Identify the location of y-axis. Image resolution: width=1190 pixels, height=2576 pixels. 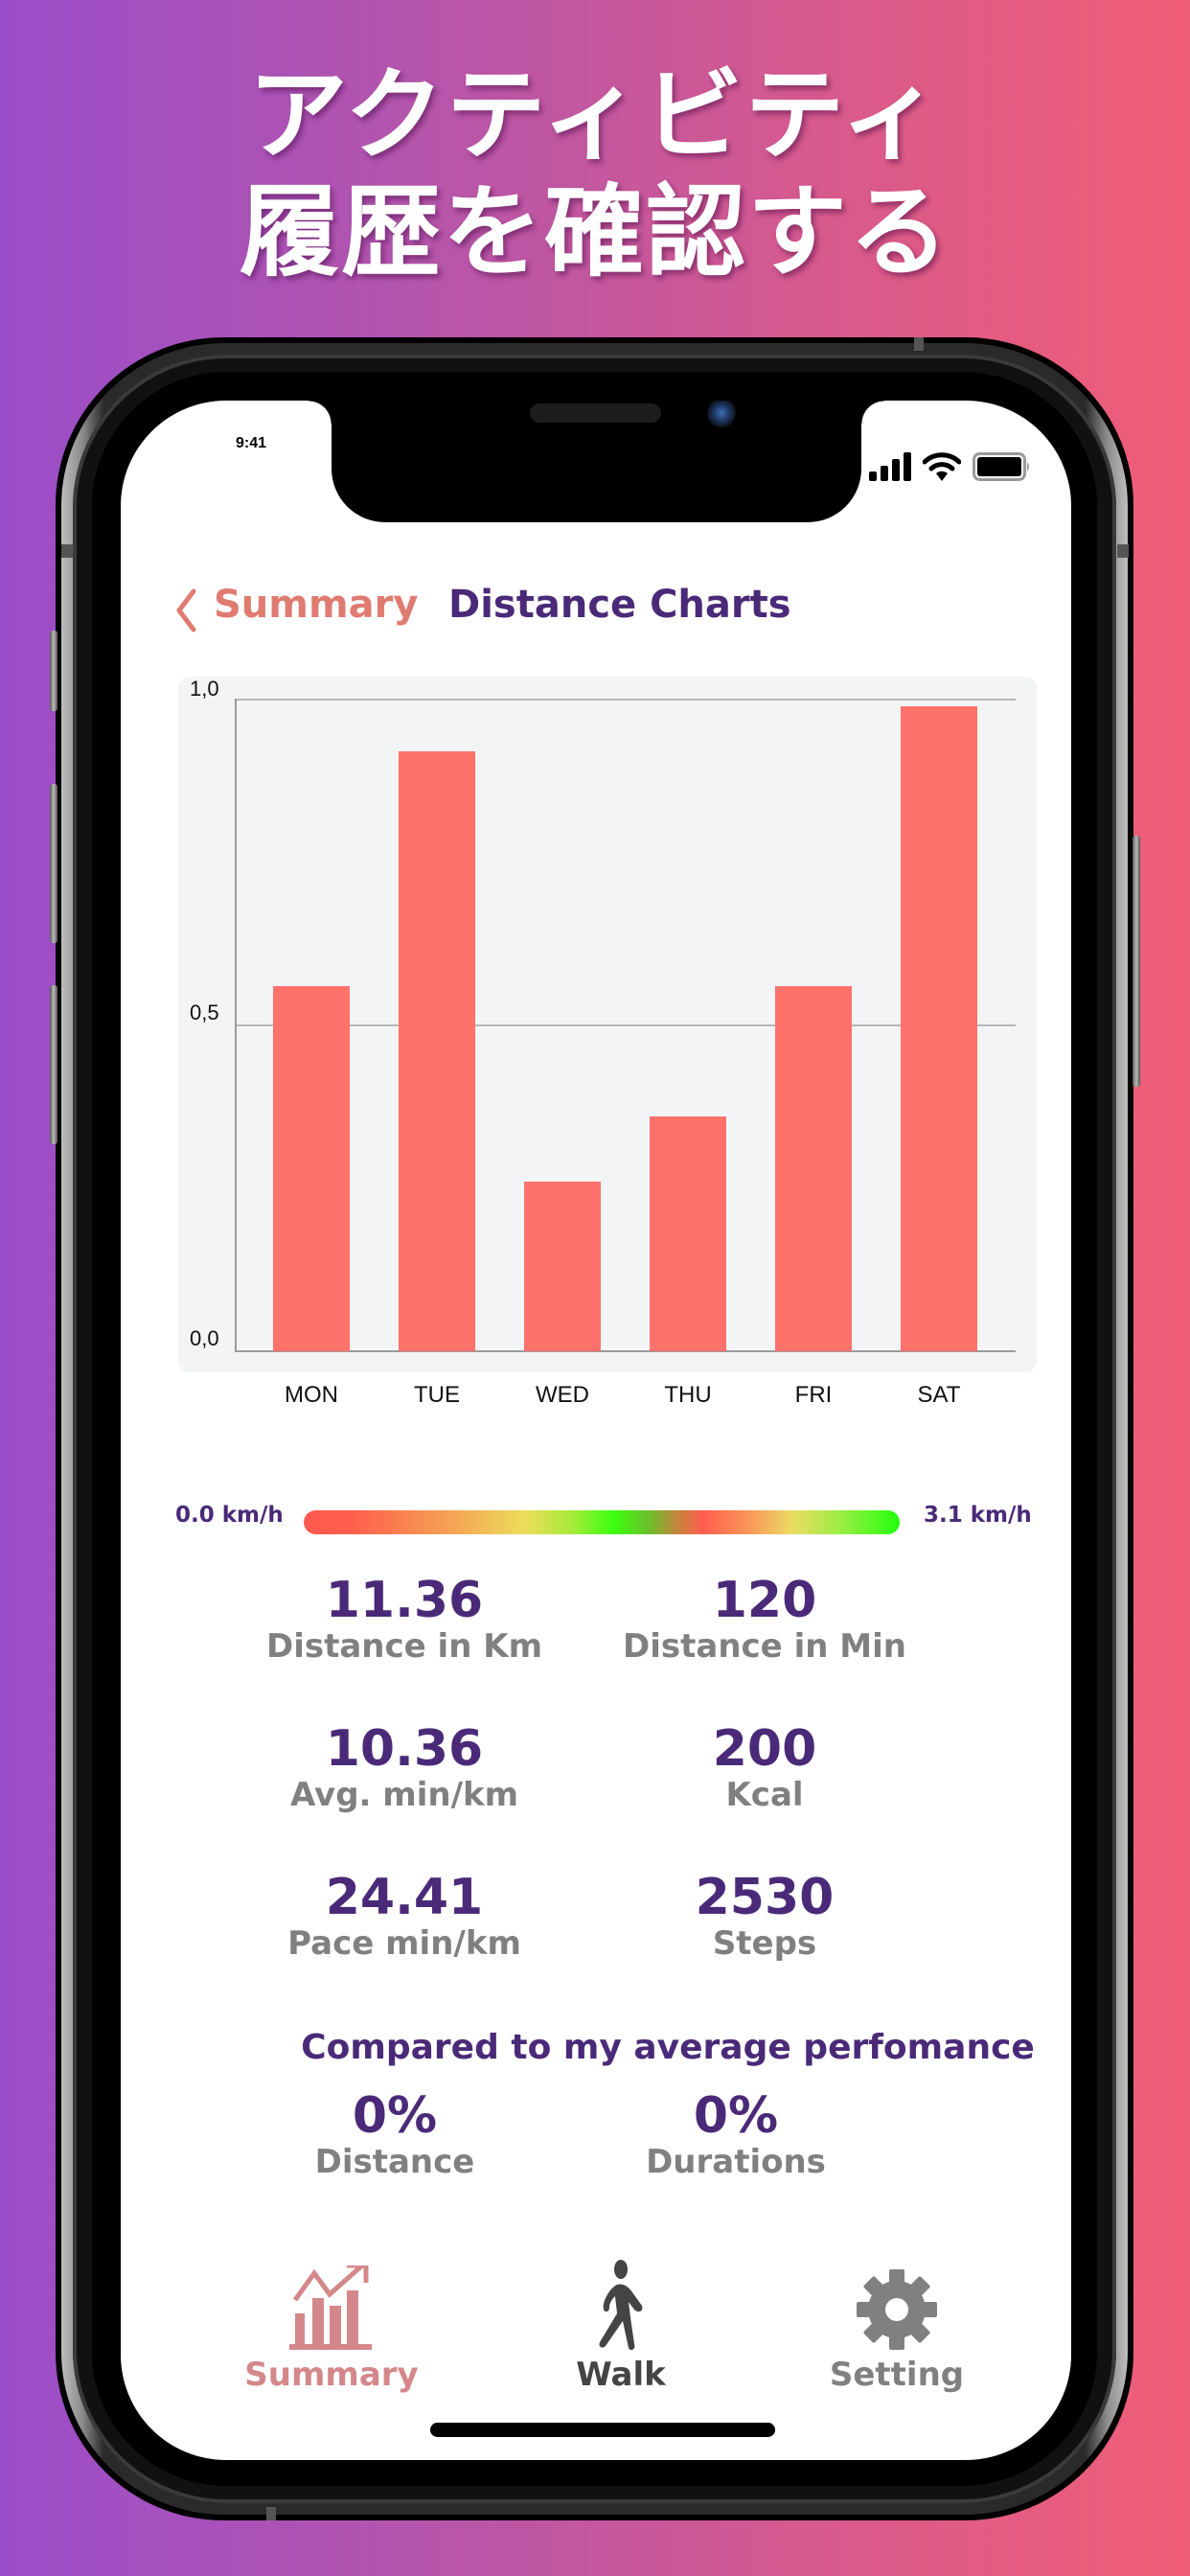
(236, 1025).